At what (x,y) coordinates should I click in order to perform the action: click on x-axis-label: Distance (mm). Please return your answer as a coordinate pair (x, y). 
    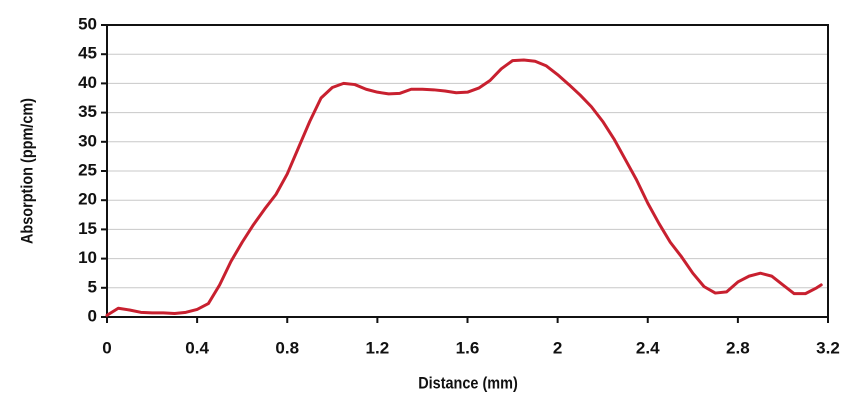
    Looking at the image, I should click on (468, 383).